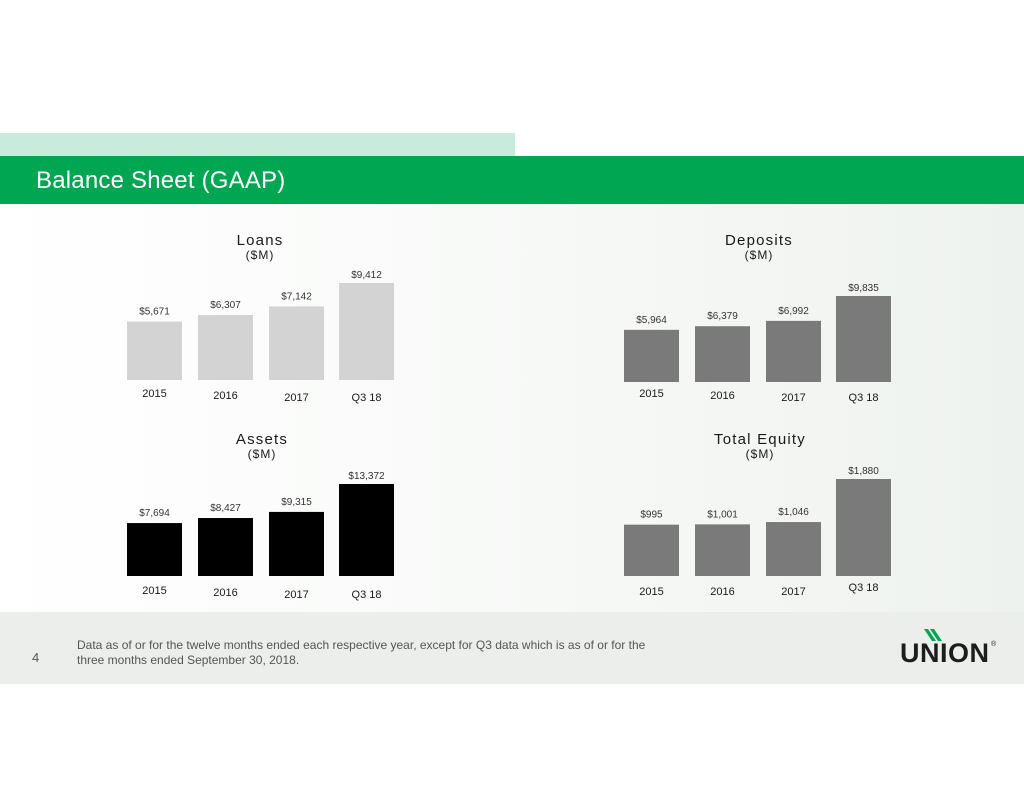 The width and height of the screenshot is (1024, 791). Describe the element at coordinates (296, 296) in the screenshot. I see `loans-value-label-2017: $7,142` at that location.